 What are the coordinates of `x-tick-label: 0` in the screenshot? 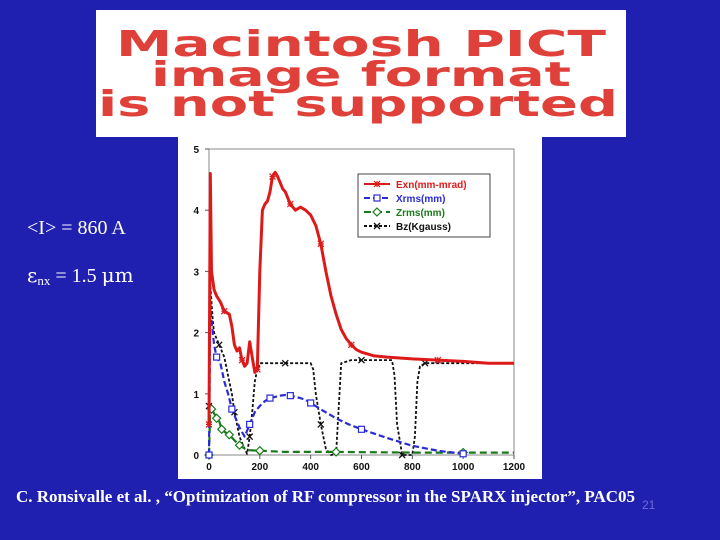 It's located at (209, 467).